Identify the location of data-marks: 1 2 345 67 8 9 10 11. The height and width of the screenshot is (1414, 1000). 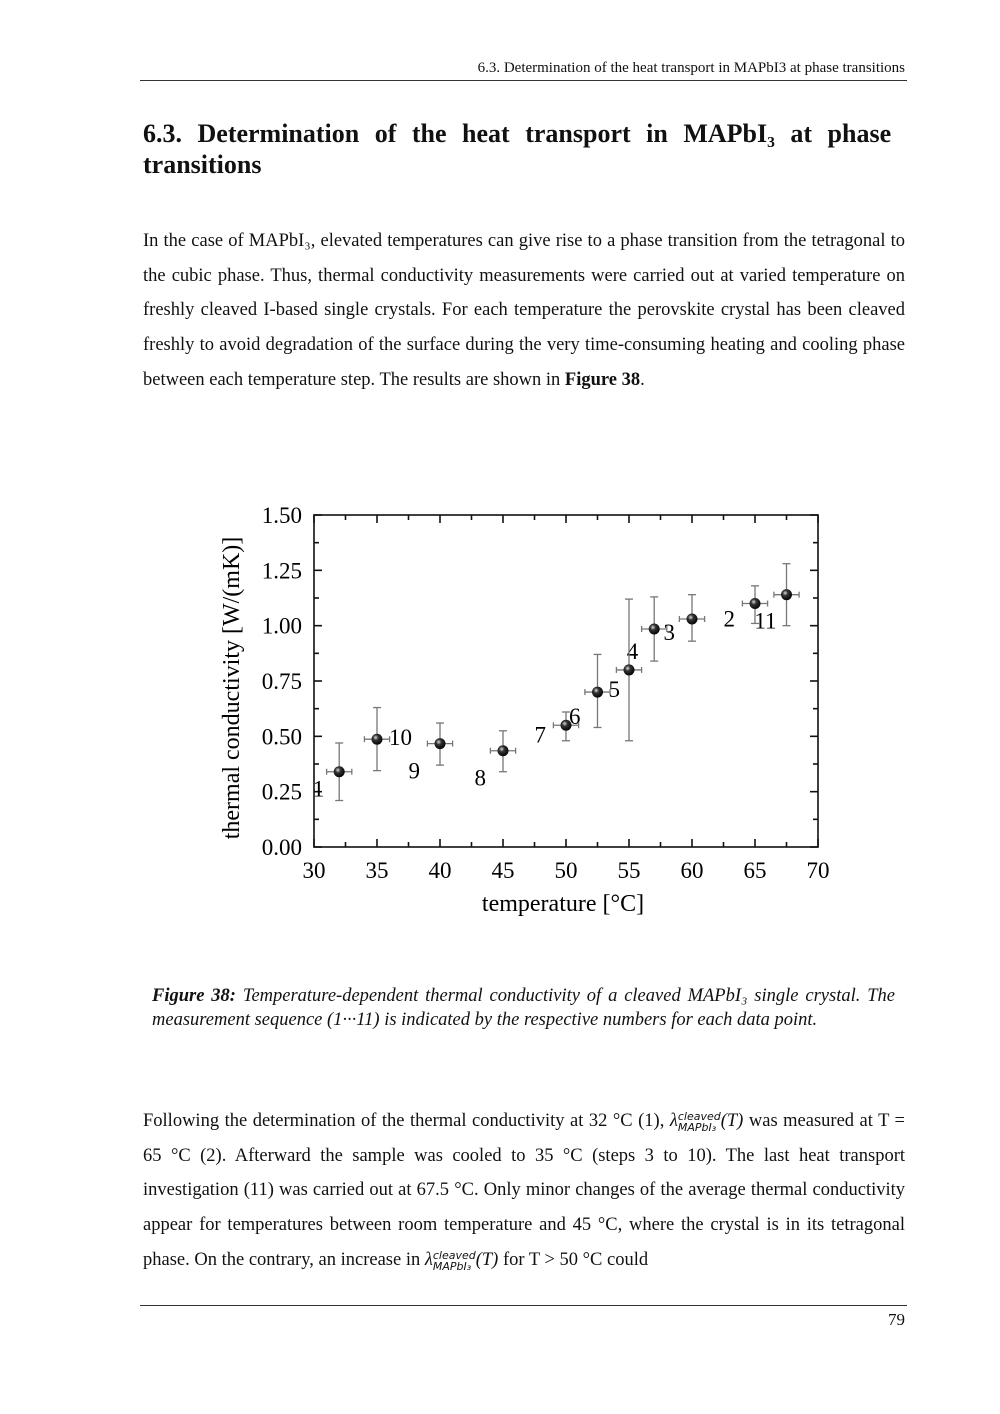
(556, 682).